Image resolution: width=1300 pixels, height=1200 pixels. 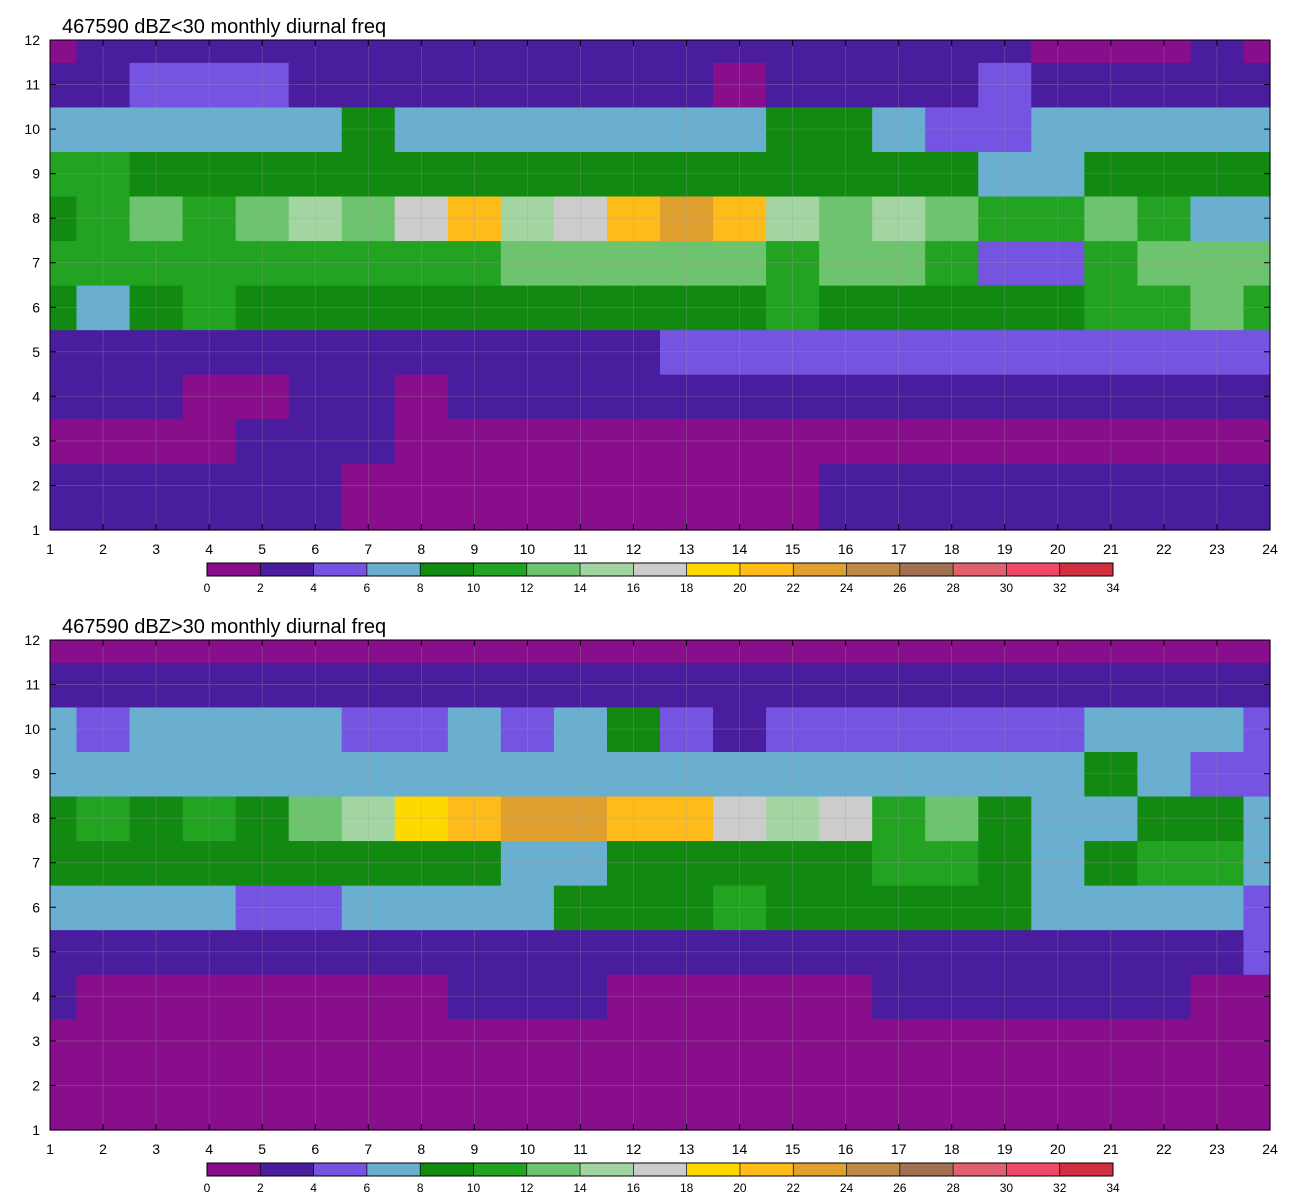 I want to click on x-tick-label: 3, so click(x=156, y=549).